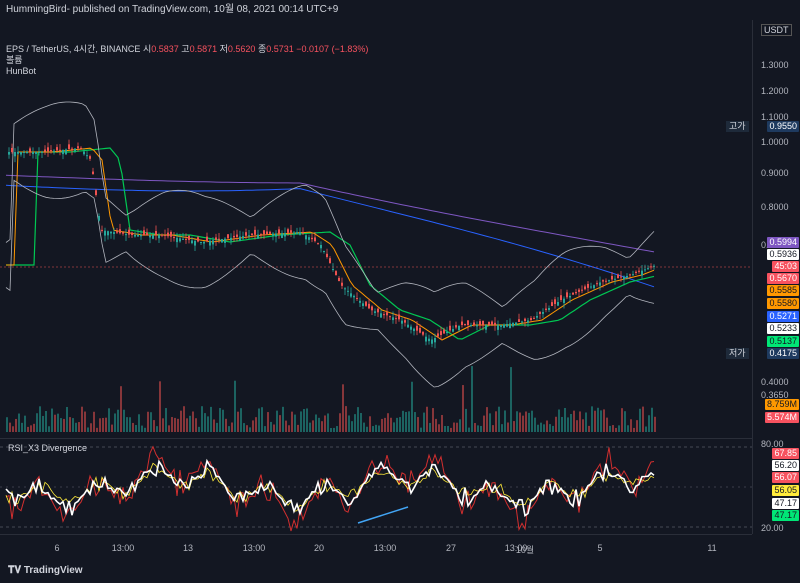  Describe the element at coordinates (21, 71) in the screenshot. I see `legend-indicator: HunBot` at that location.